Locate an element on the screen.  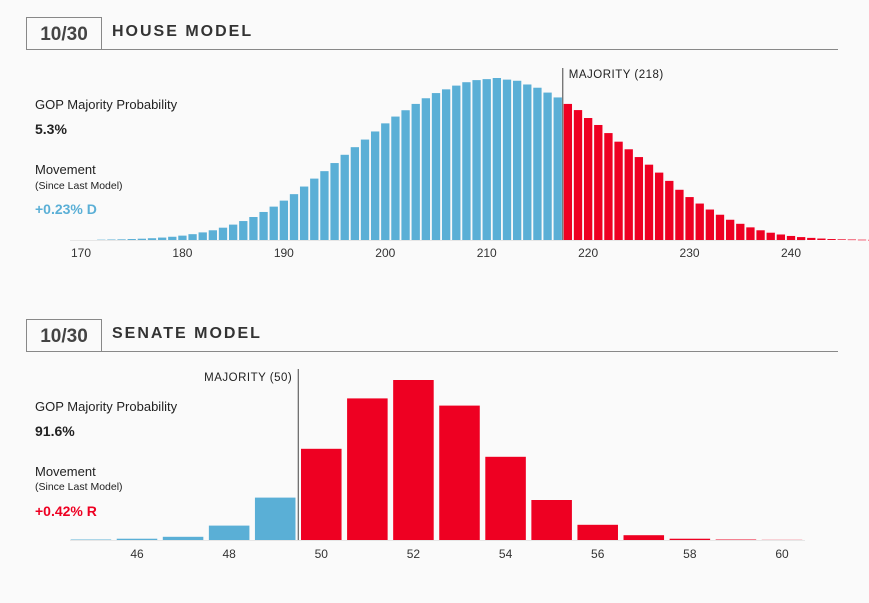
house-movement-label: Movement is located at coordinates (65, 169).